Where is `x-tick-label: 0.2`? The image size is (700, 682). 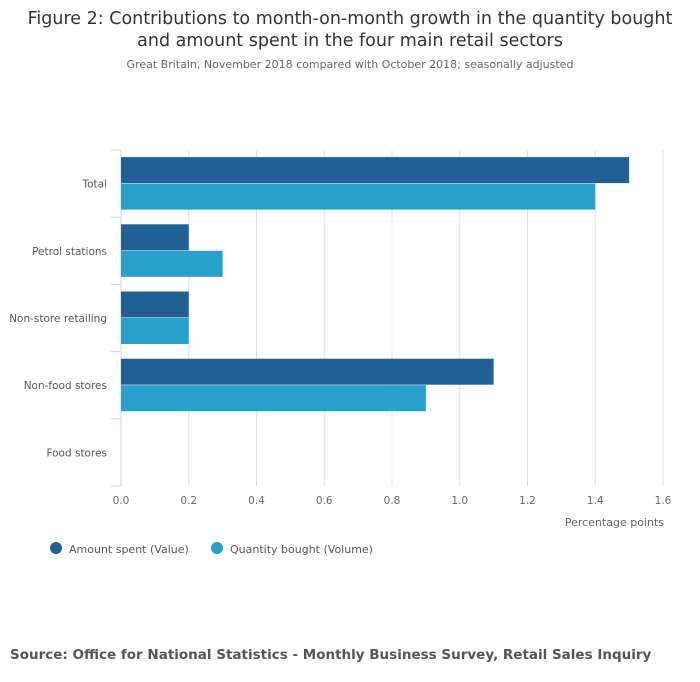 x-tick-label: 0.2 is located at coordinates (188, 501).